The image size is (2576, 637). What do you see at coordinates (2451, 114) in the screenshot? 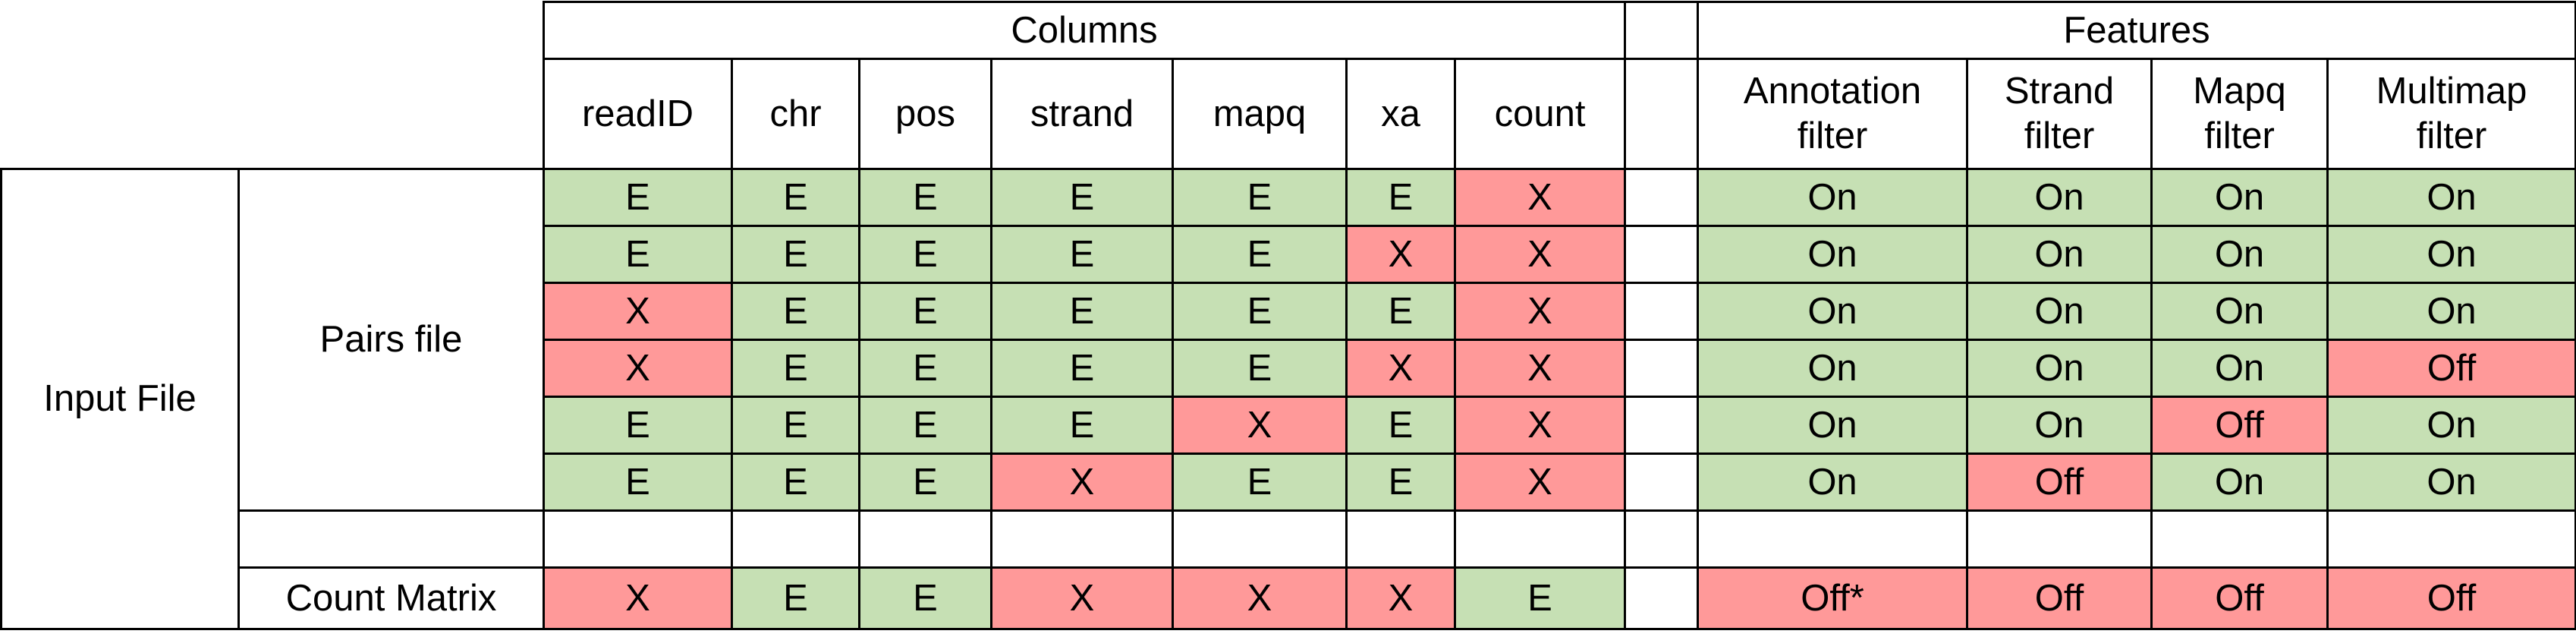
I see `feature-header-multimap-filter: Multimap filter` at bounding box center [2451, 114].